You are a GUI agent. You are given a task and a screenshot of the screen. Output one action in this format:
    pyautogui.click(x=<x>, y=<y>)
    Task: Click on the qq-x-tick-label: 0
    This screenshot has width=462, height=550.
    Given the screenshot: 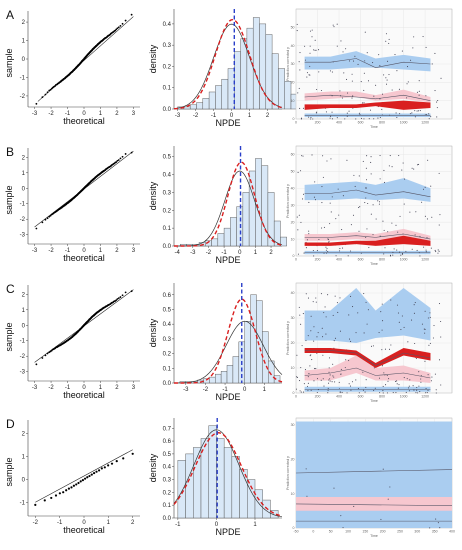 What is the action you would take?
    pyautogui.click(x=84, y=388)
    